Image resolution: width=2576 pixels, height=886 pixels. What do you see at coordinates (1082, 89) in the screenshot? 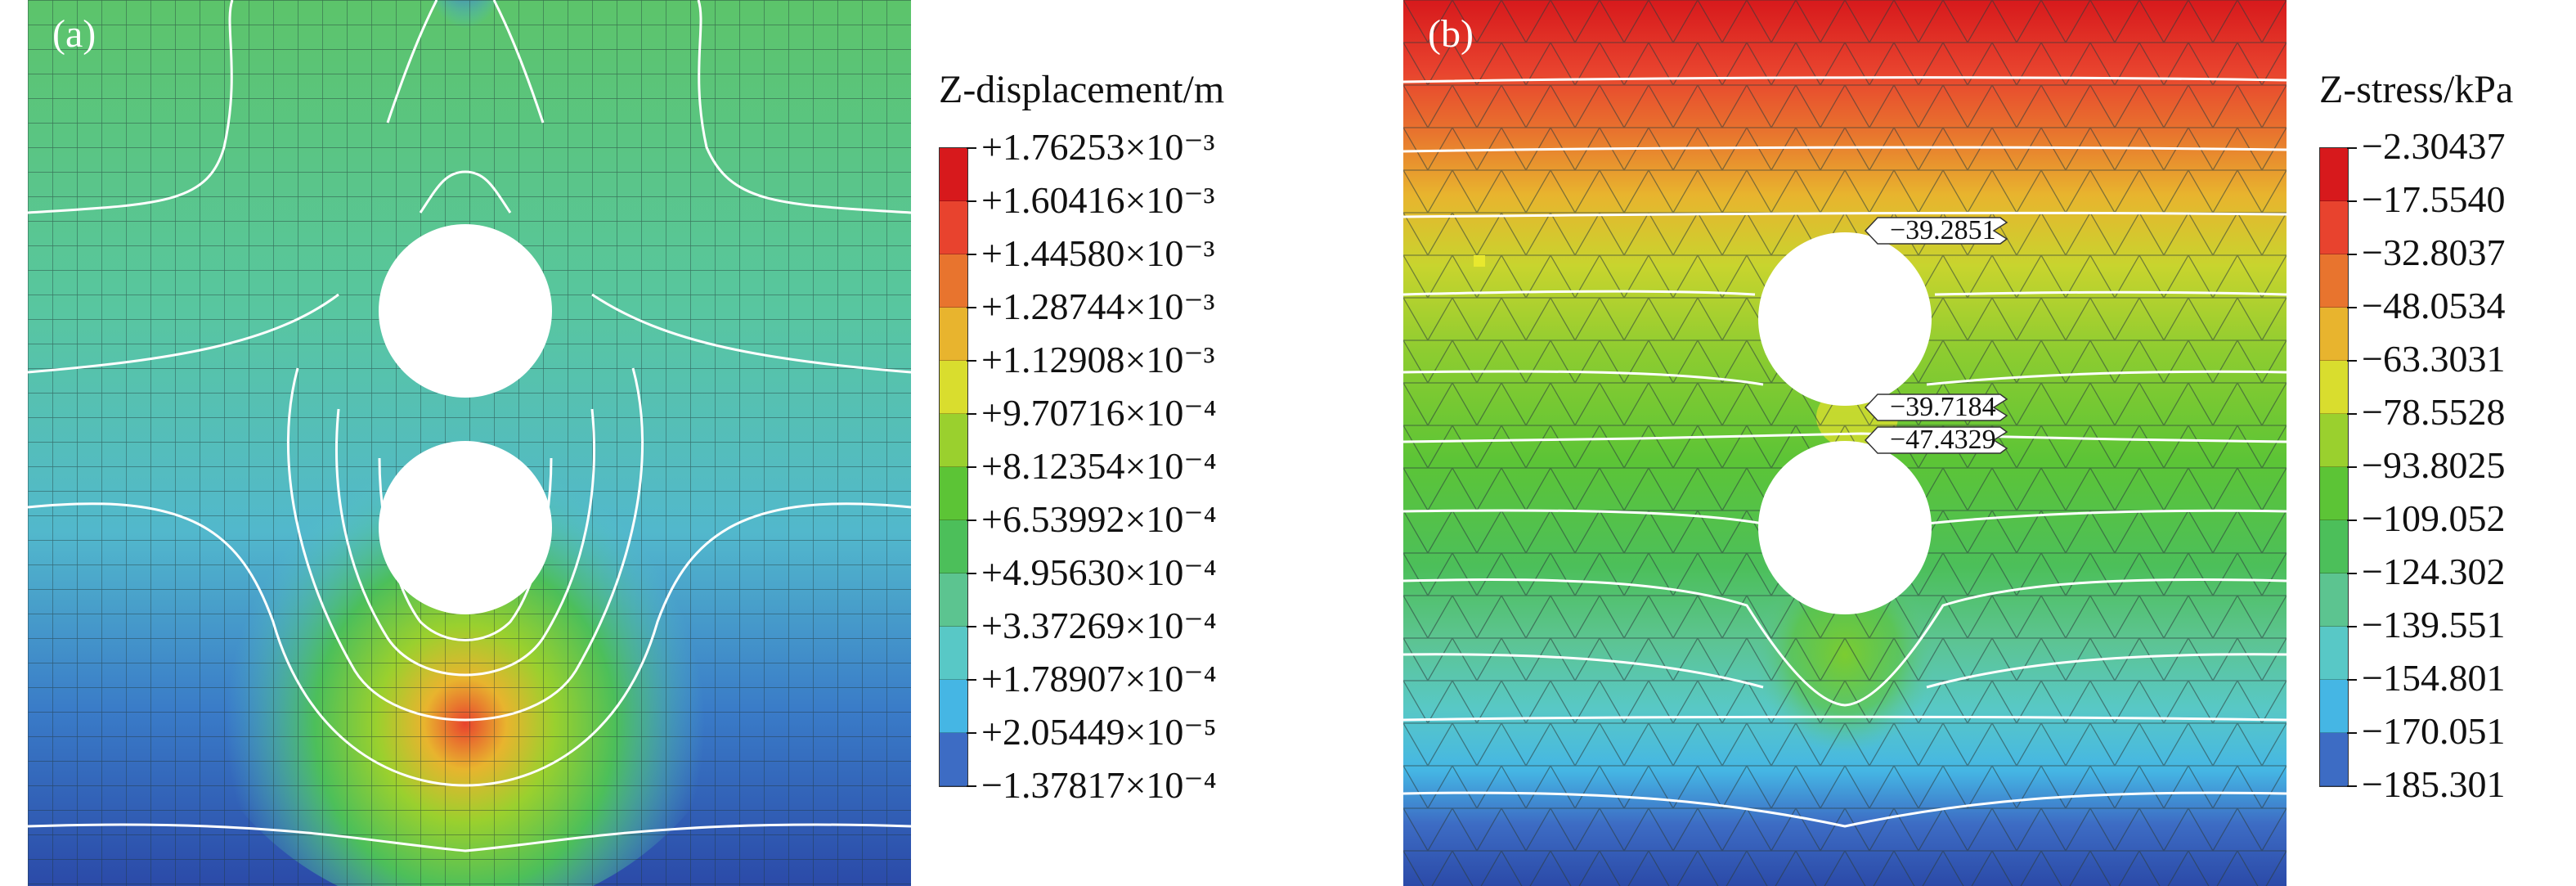
I see `legend-title-a: Z-displacement/m` at bounding box center [1082, 89].